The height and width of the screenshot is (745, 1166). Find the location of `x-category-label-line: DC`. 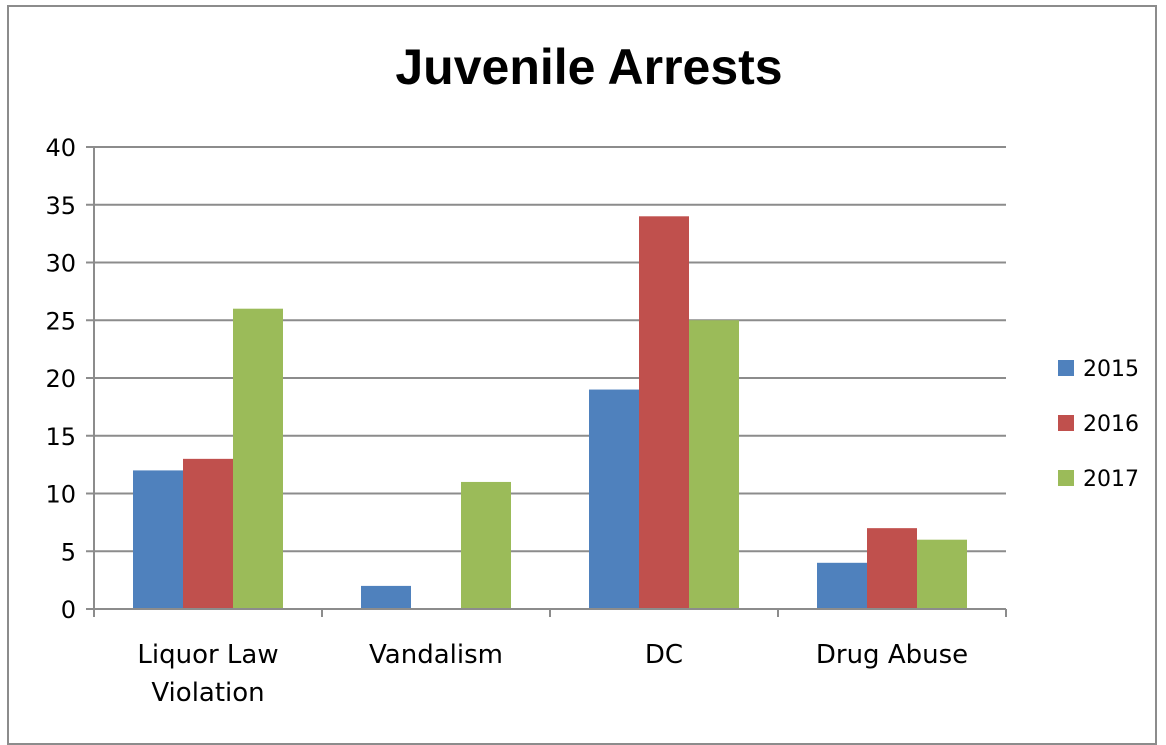

x-category-label-line: DC is located at coordinates (664, 655).